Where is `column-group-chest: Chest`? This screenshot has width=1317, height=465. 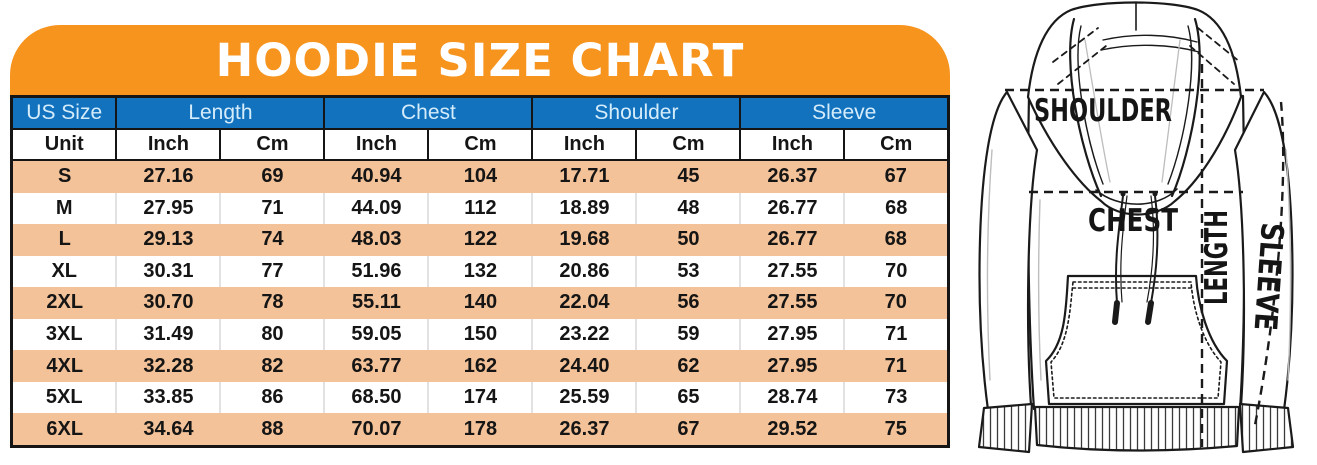 column-group-chest: Chest is located at coordinates (428, 112).